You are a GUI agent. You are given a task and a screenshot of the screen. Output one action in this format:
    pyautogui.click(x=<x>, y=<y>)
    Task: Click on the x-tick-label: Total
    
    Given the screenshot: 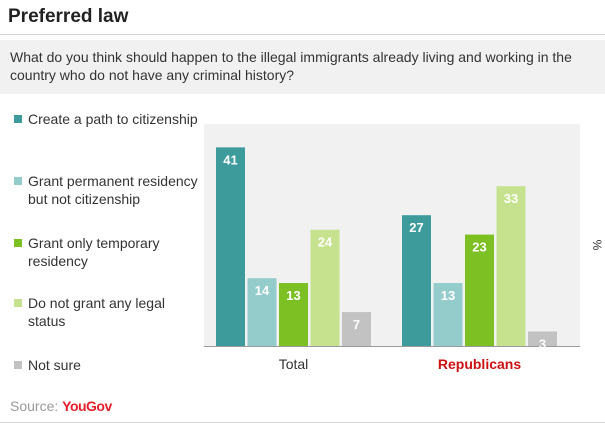 What is the action you would take?
    pyautogui.click(x=294, y=364)
    